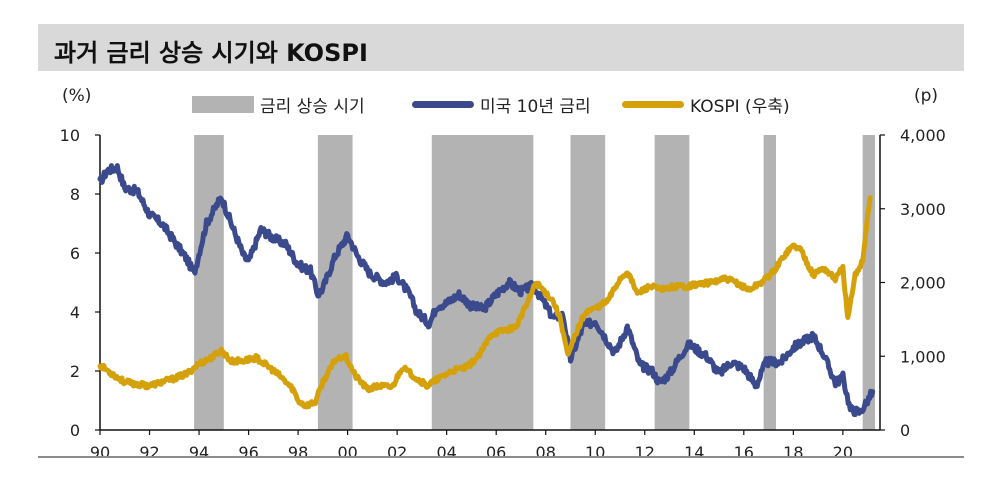  Describe the element at coordinates (926, 96) in the screenshot. I see `right-axis-unit: (p)` at that location.